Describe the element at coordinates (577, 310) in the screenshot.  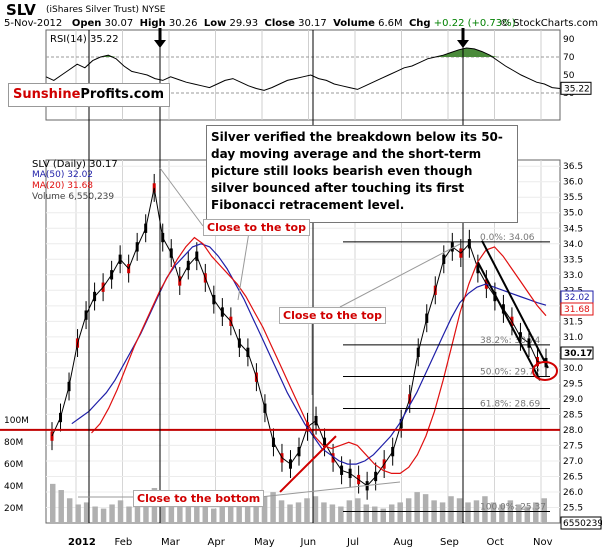
I see `price-tag-text: 31.68` at that location.